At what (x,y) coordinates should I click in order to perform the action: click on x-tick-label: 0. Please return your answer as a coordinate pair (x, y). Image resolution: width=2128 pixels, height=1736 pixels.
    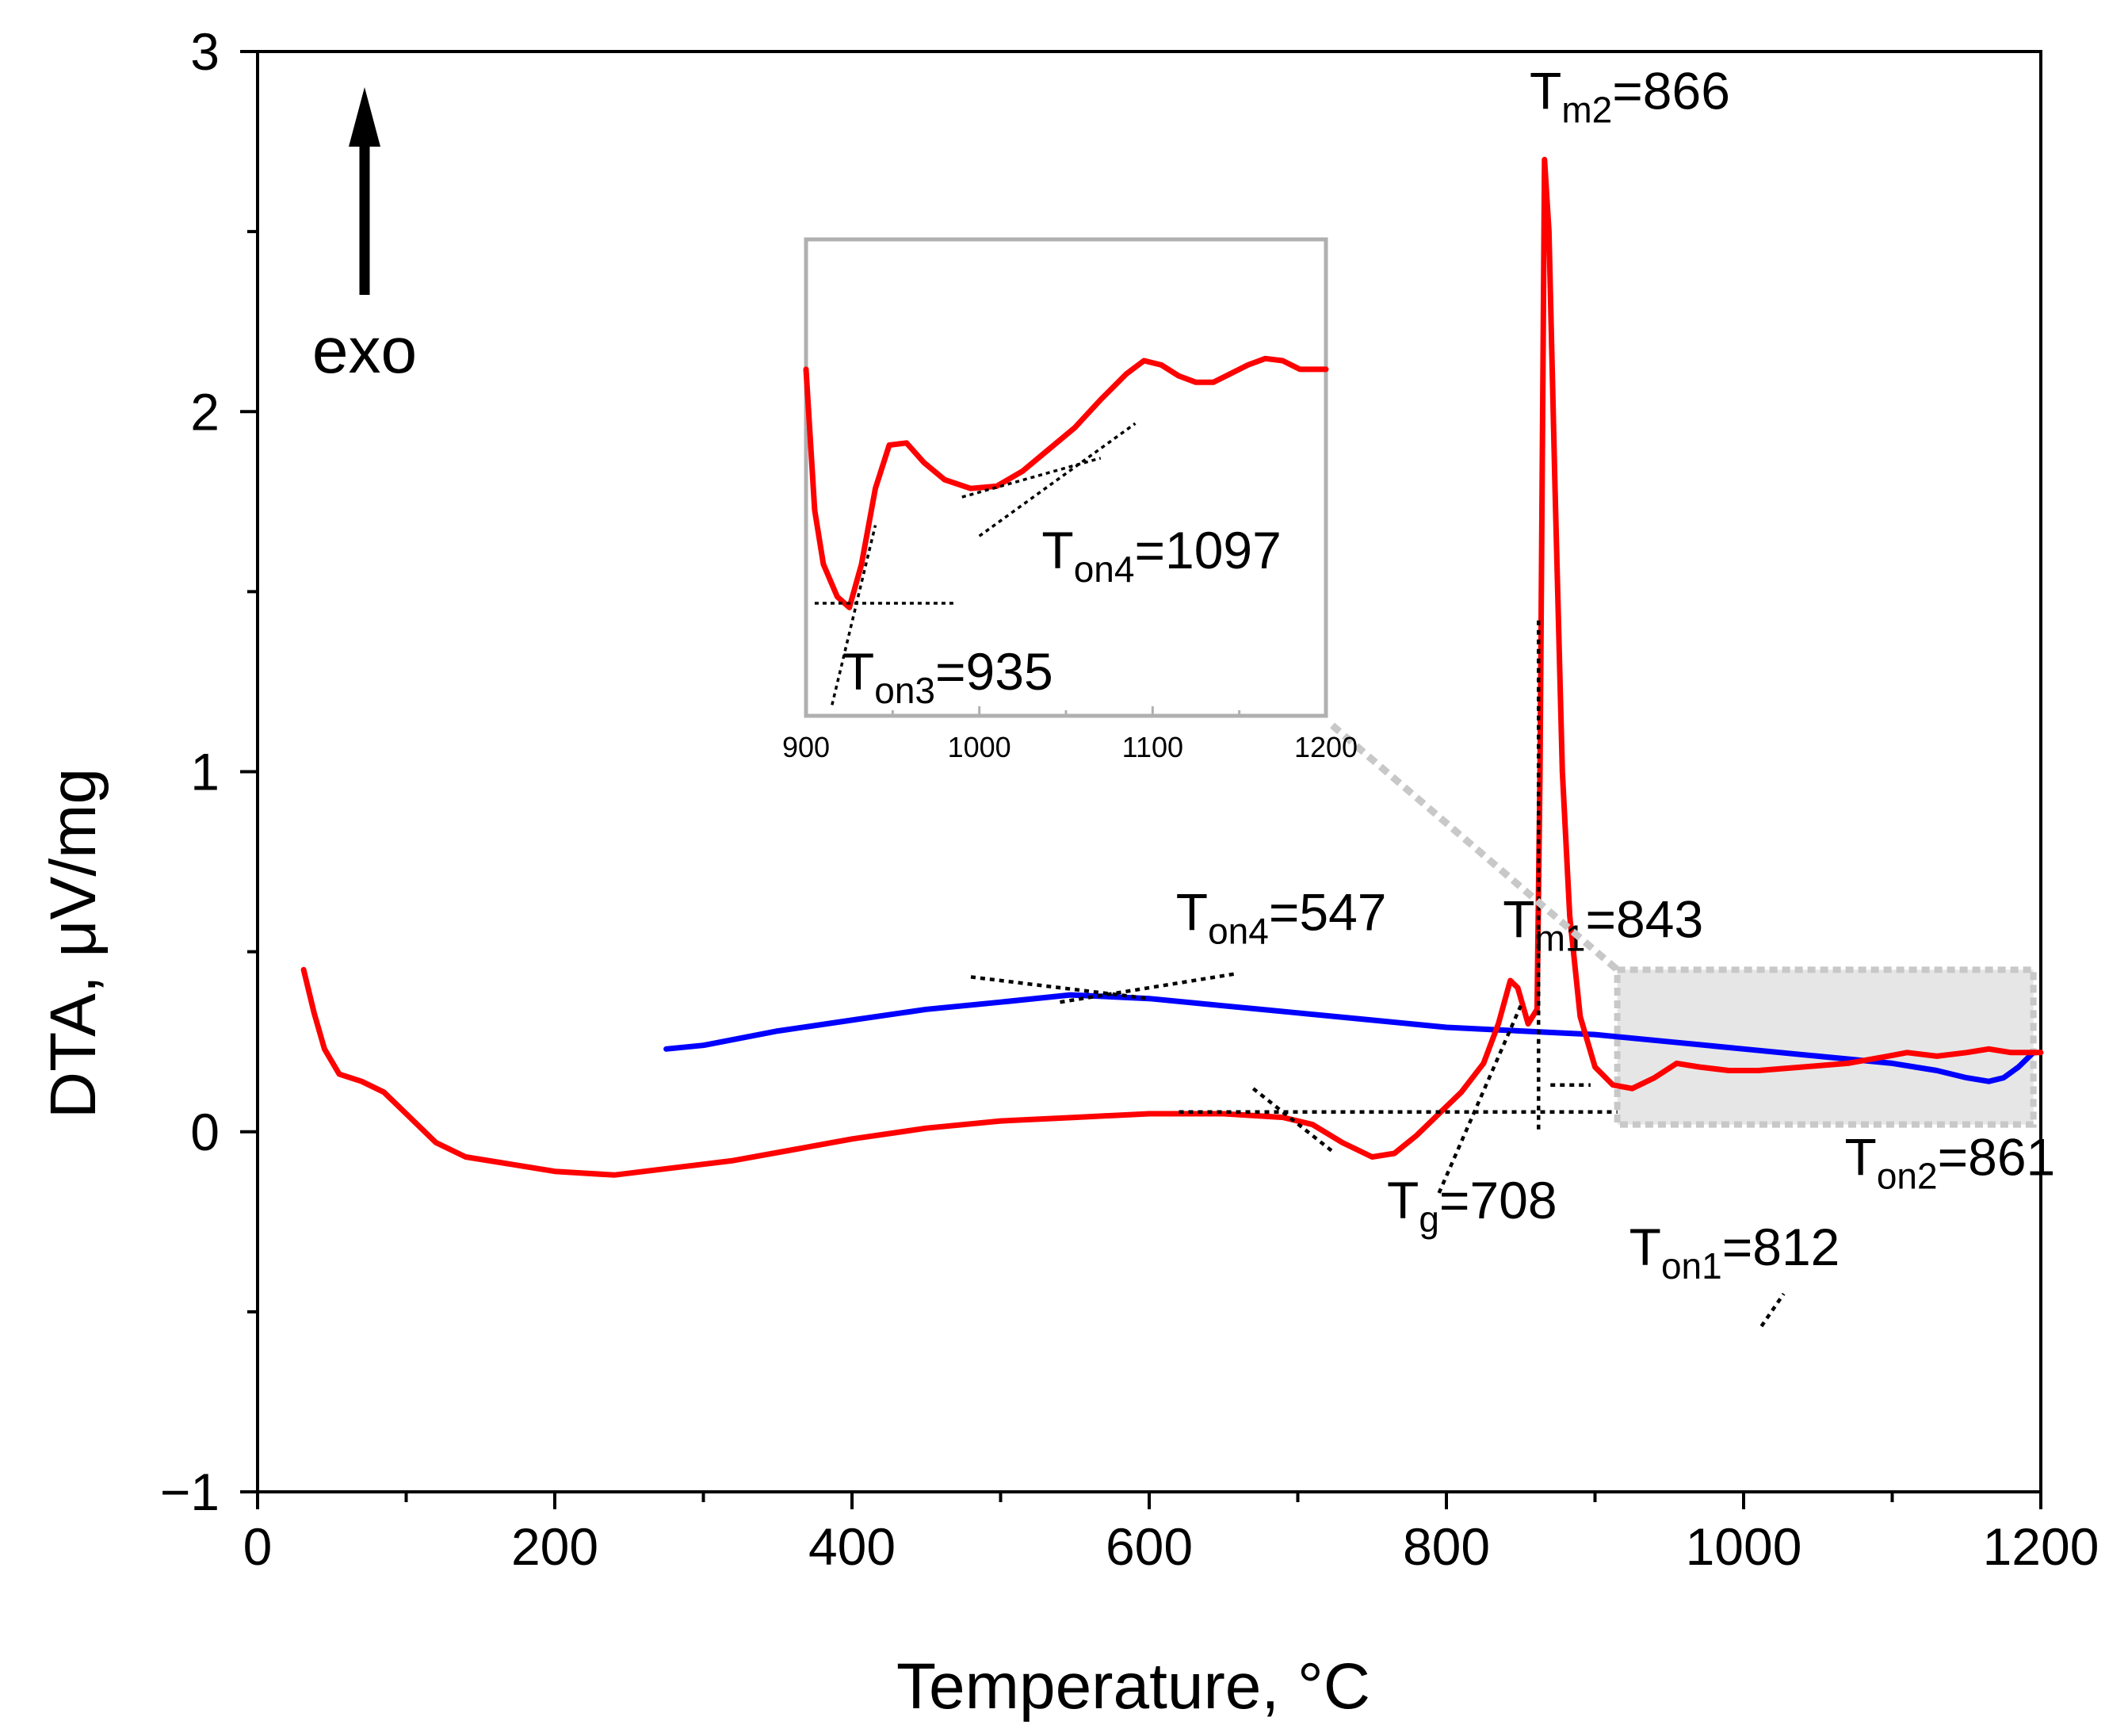
    Looking at the image, I should click on (258, 1546).